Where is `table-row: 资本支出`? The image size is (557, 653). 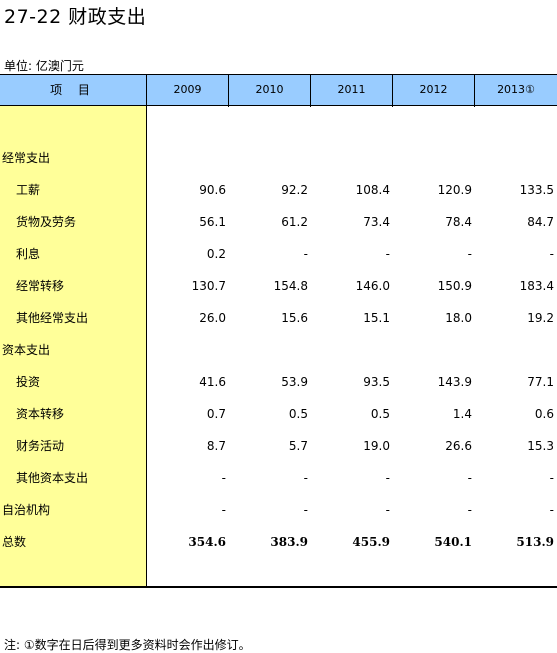
table-row: 资本支出 is located at coordinates (278, 350).